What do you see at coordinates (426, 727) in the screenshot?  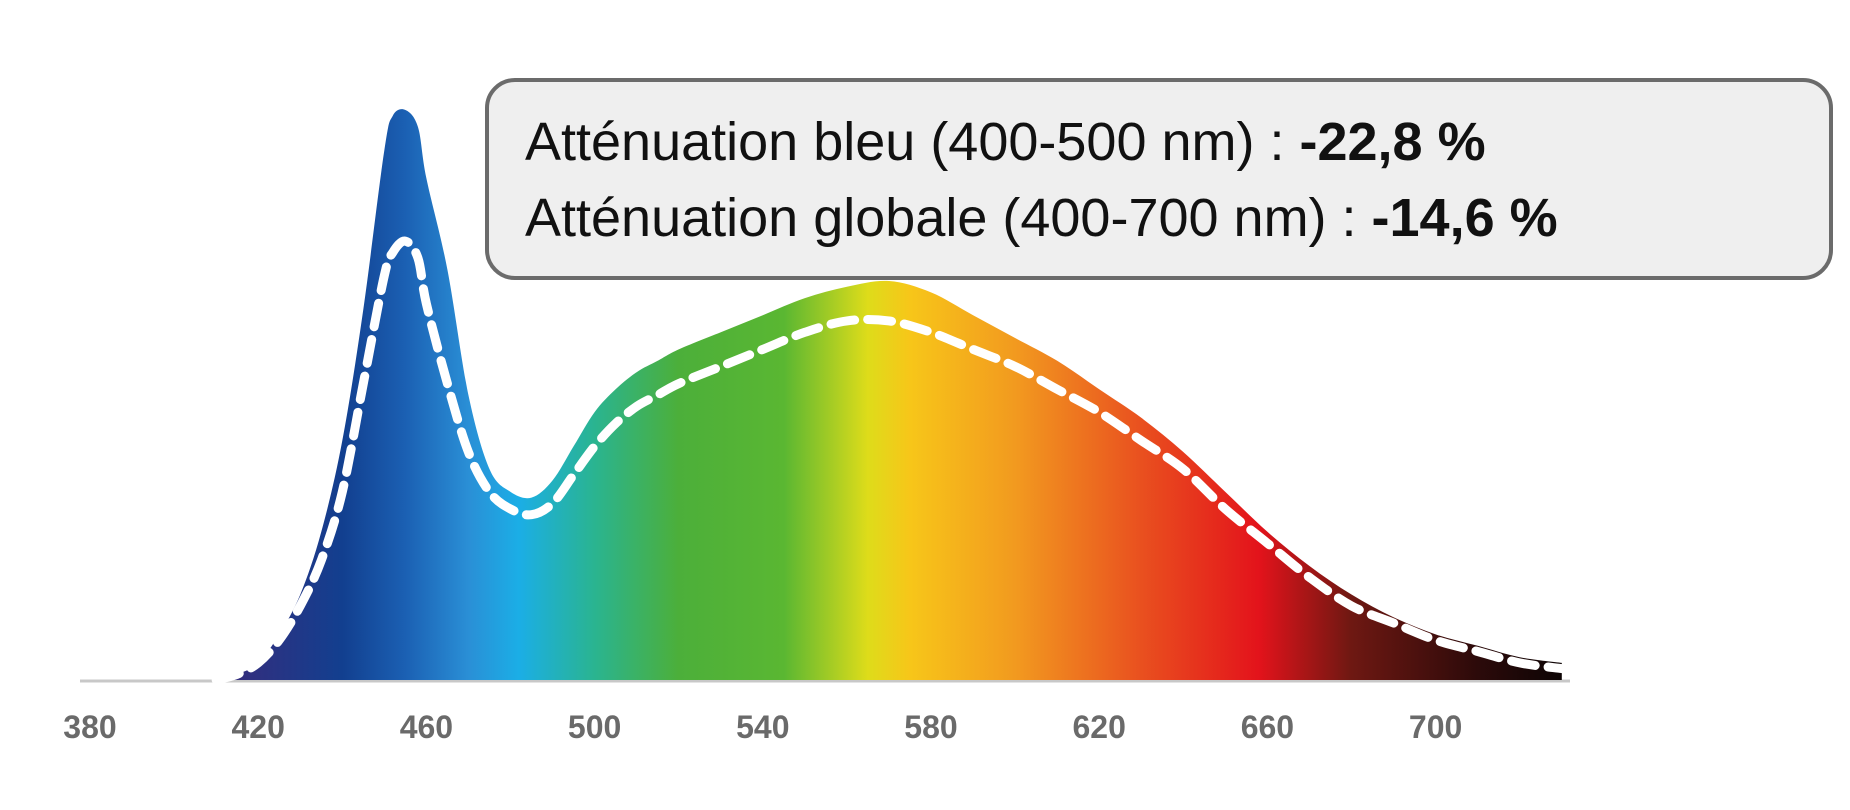 I see `x-tick-label-460: 460` at bounding box center [426, 727].